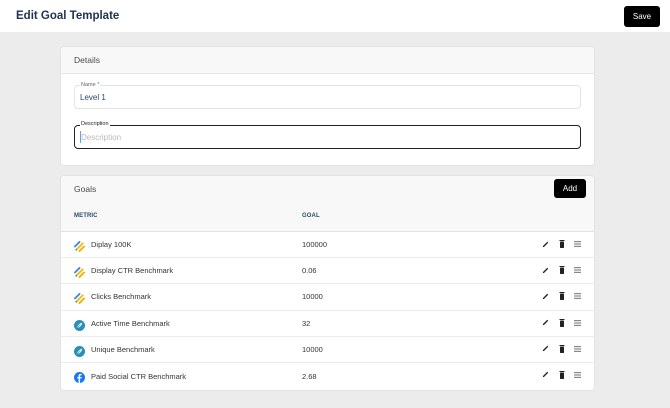 The width and height of the screenshot is (670, 408). Describe the element at coordinates (327, 95) in the screenshot. I see `name-field: Name * Level 1` at that location.